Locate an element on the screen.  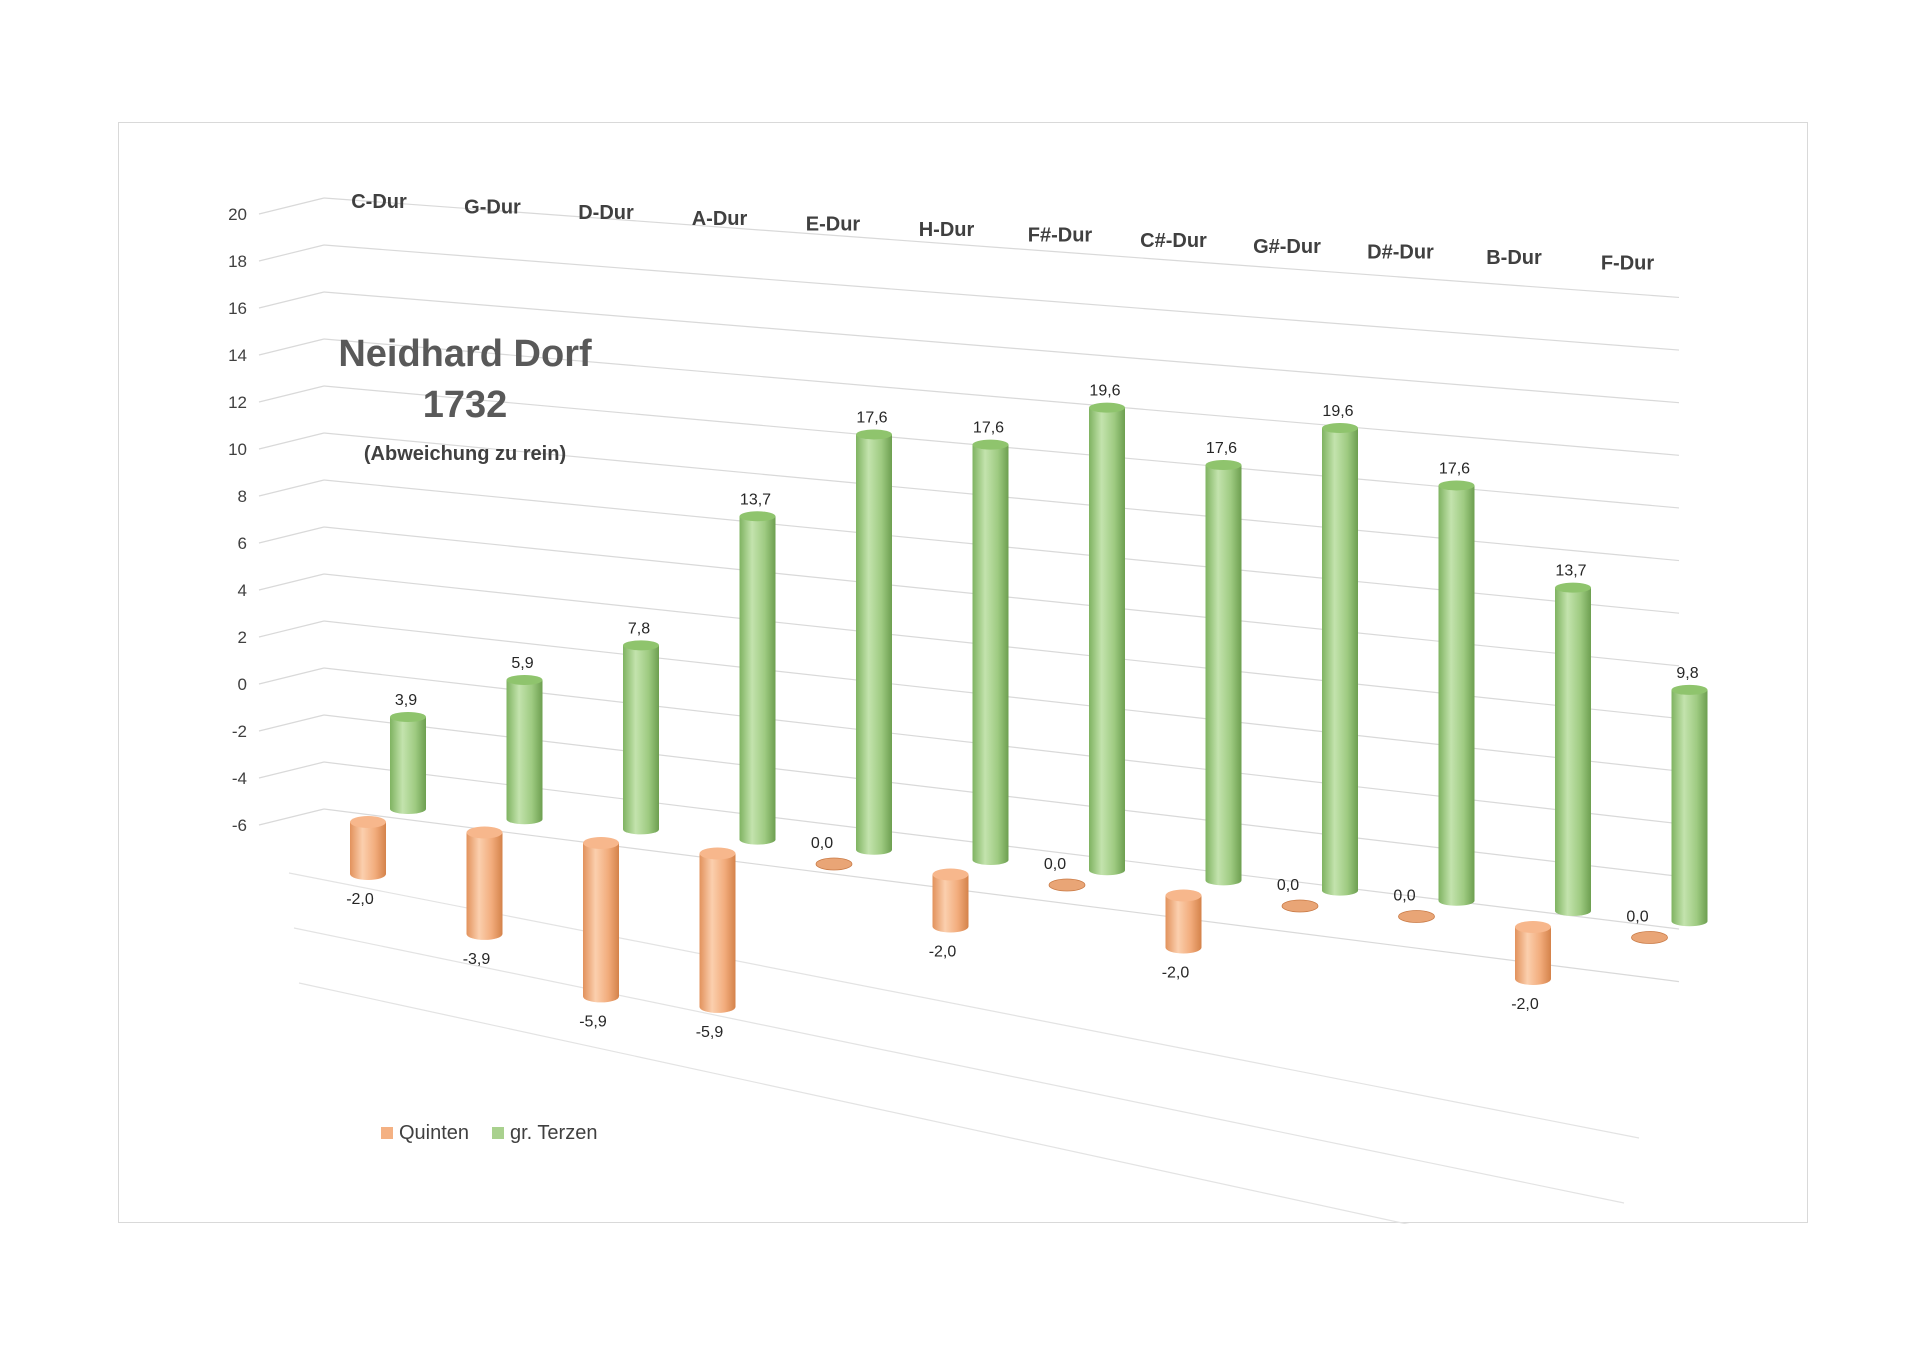
category-label: B-Dur is located at coordinates (1514, 258).